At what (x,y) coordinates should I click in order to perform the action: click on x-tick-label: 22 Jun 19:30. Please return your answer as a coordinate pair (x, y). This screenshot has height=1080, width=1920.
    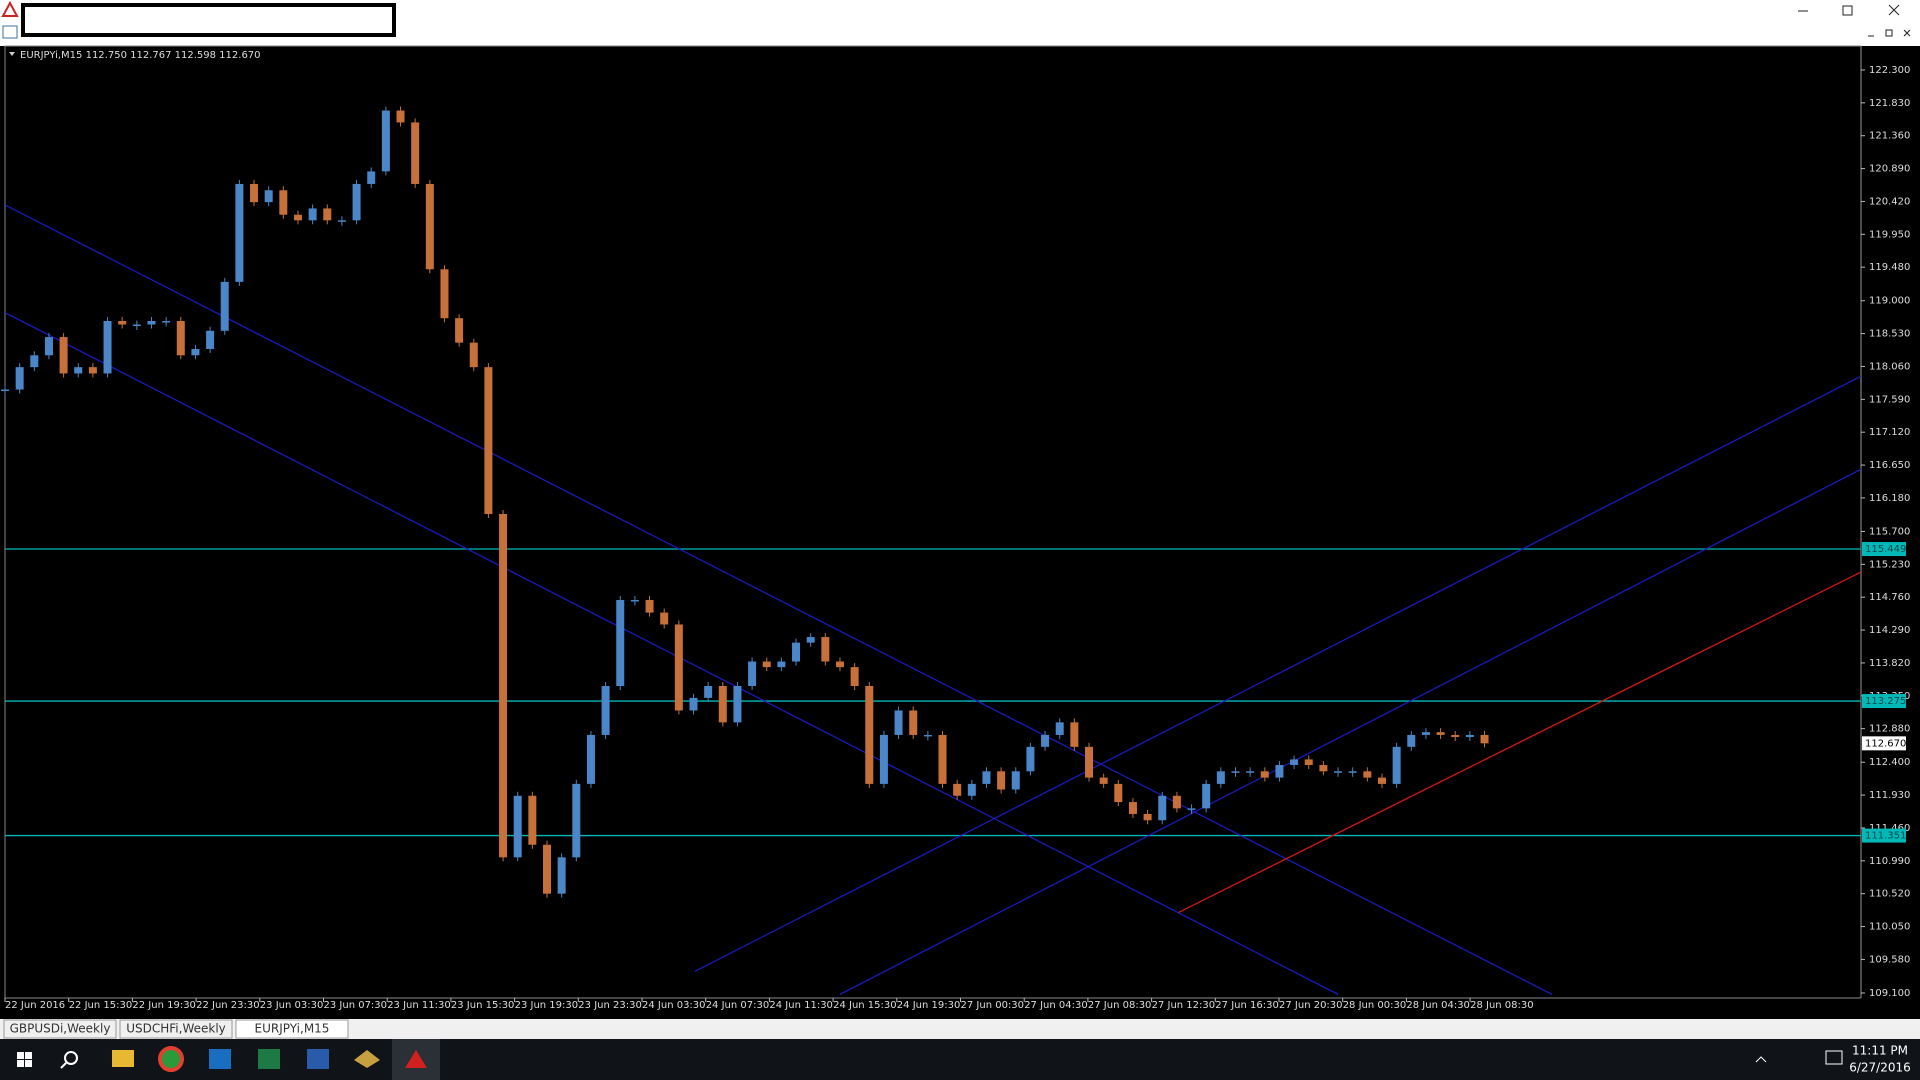
    Looking at the image, I should click on (164, 1005).